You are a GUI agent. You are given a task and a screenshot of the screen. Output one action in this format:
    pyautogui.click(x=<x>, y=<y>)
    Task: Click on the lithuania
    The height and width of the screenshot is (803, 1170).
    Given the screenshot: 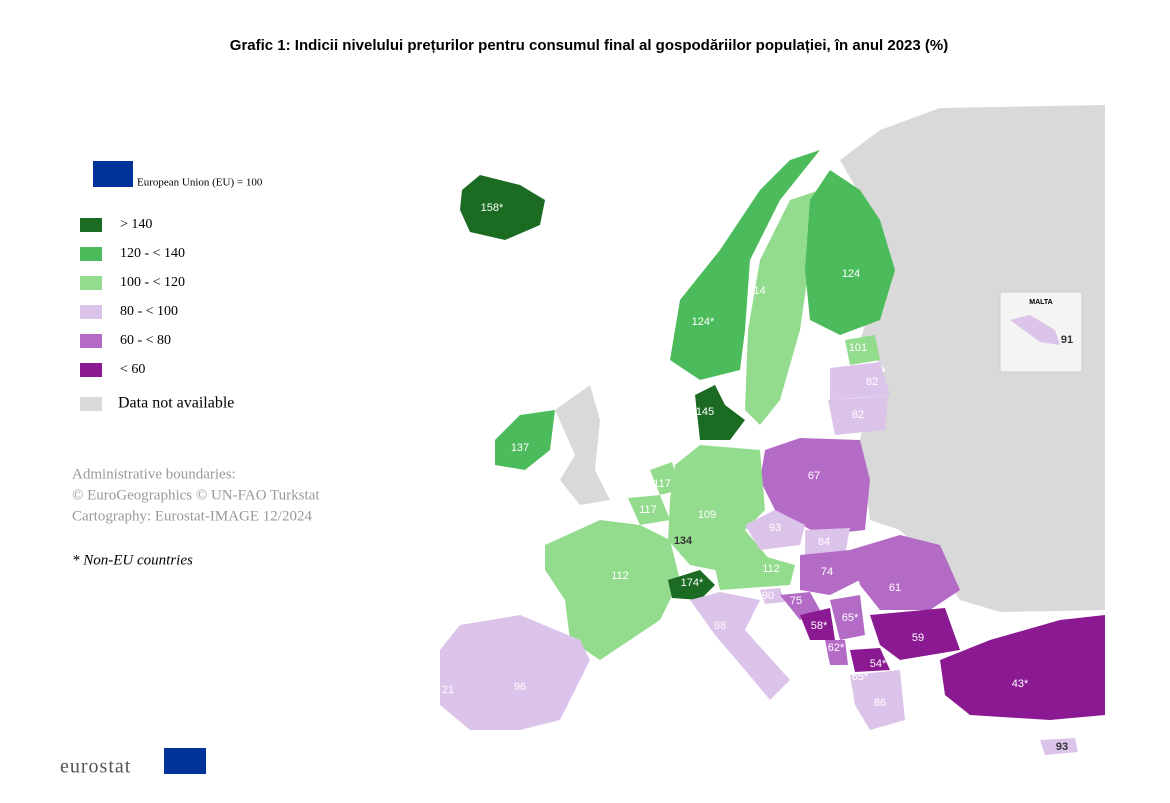 What is the action you would take?
    pyautogui.click(x=858, y=415)
    